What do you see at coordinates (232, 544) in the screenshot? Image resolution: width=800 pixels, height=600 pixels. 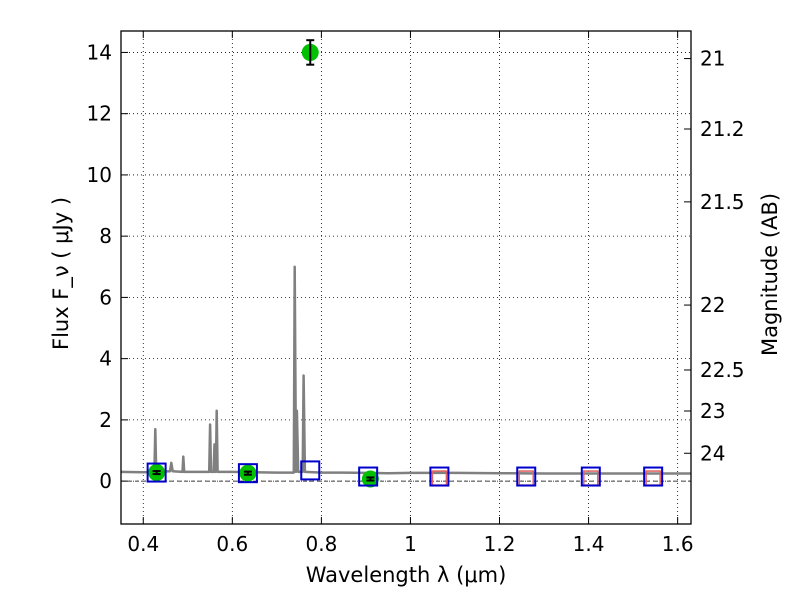 I see `x-tick-label: 0.6` at bounding box center [232, 544].